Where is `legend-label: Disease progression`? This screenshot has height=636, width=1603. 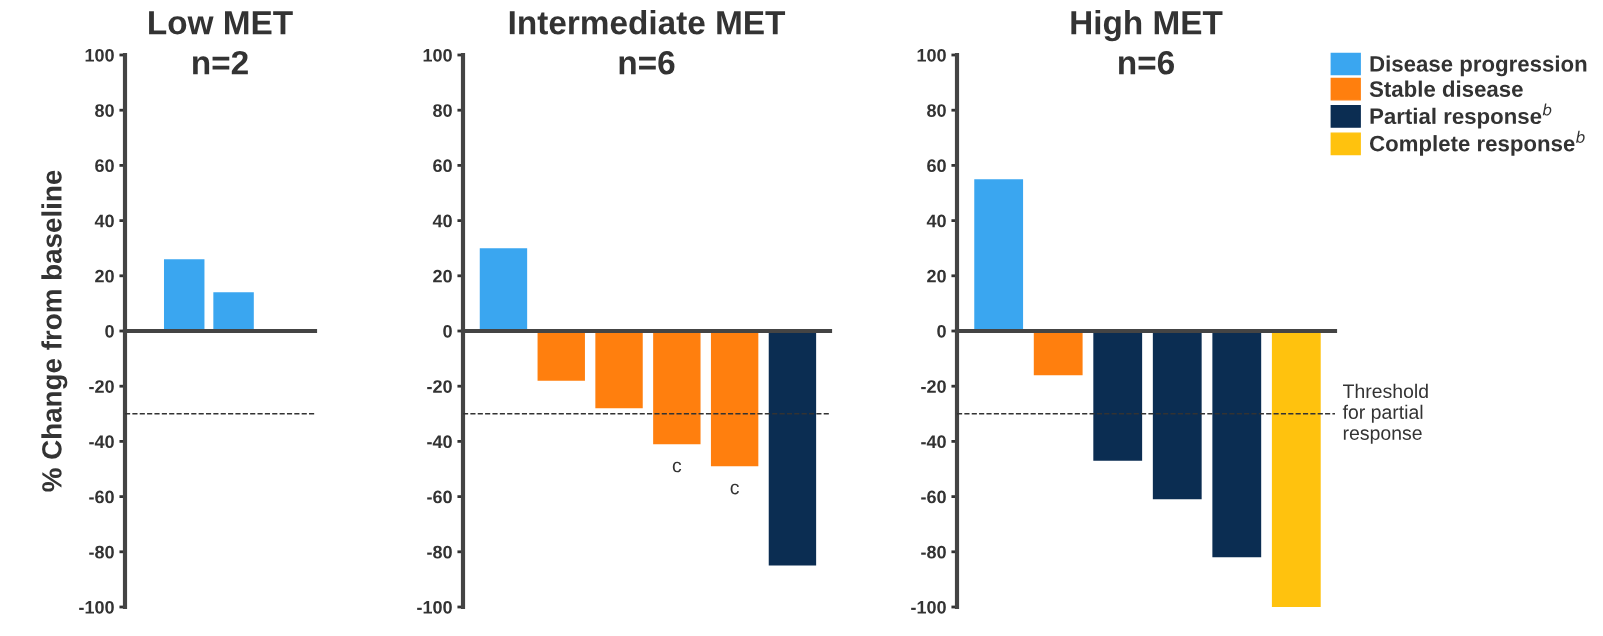 legend-label: Disease progression is located at coordinates (1478, 66).